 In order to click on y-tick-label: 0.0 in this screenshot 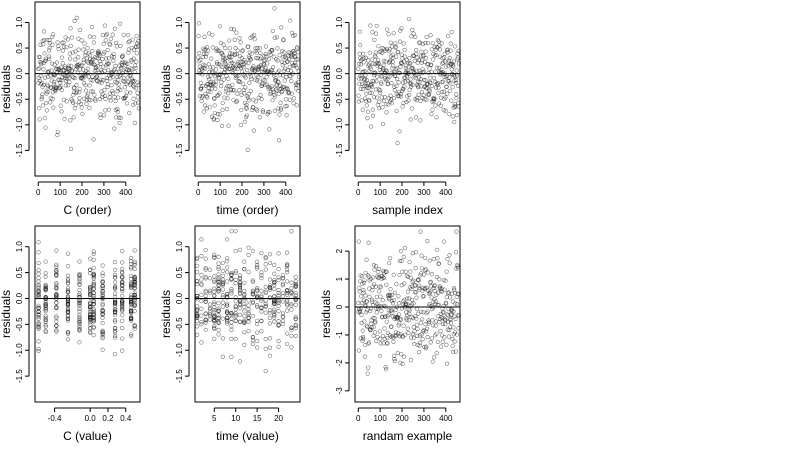, I will do `click(179, 298)`.